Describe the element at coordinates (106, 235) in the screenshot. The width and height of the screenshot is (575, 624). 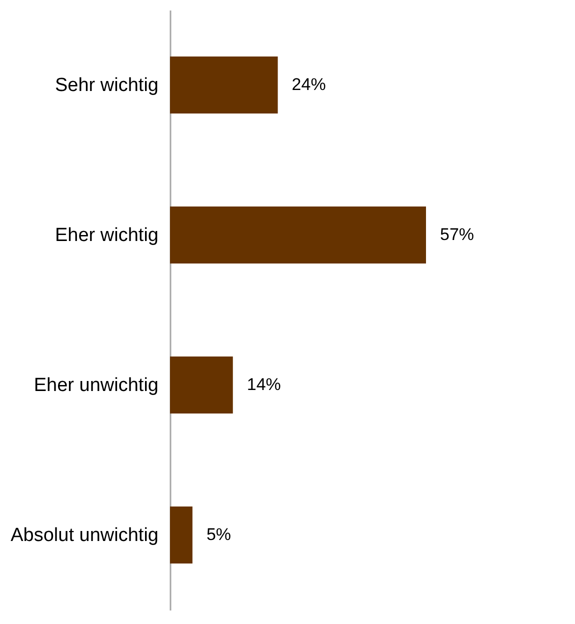
I see `y-tick-label: Eher wichtig` at that location.